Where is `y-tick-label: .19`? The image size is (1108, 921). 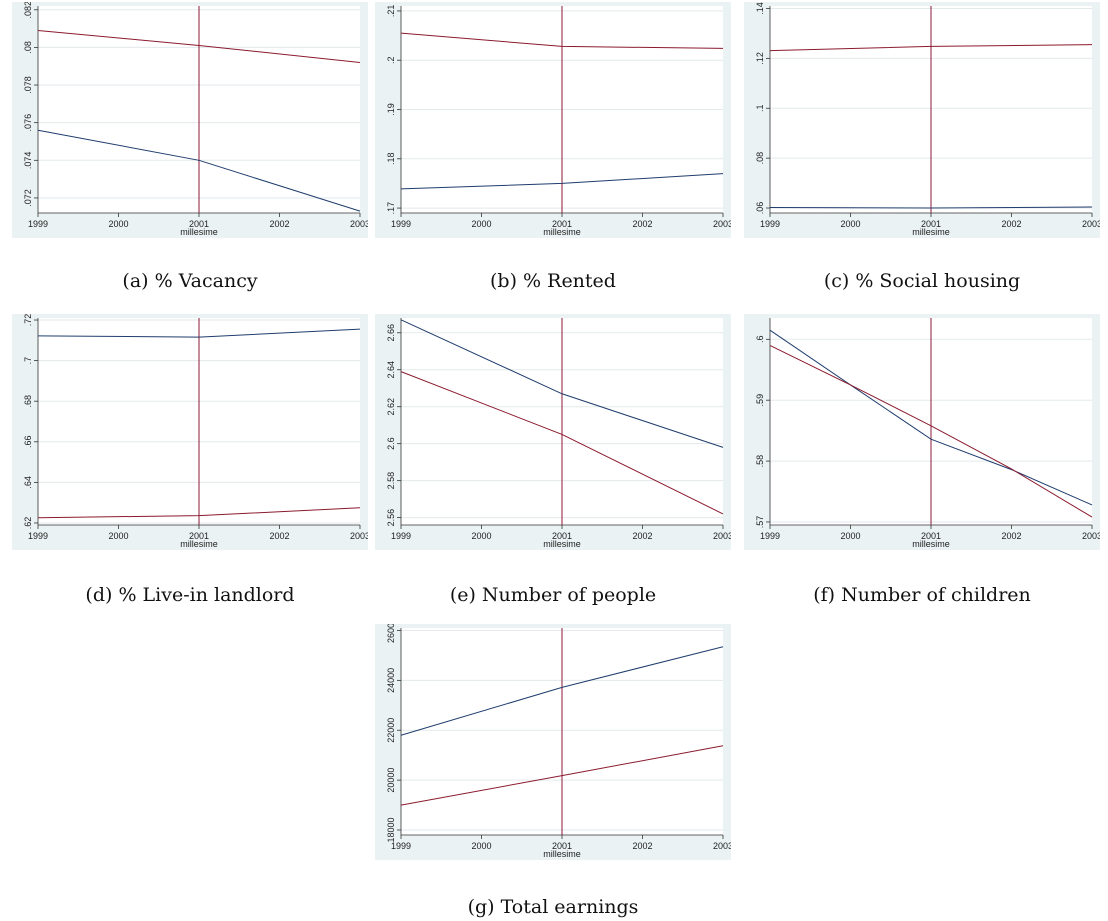
y-tick-label: .19 is located at coordinates (391, 109).